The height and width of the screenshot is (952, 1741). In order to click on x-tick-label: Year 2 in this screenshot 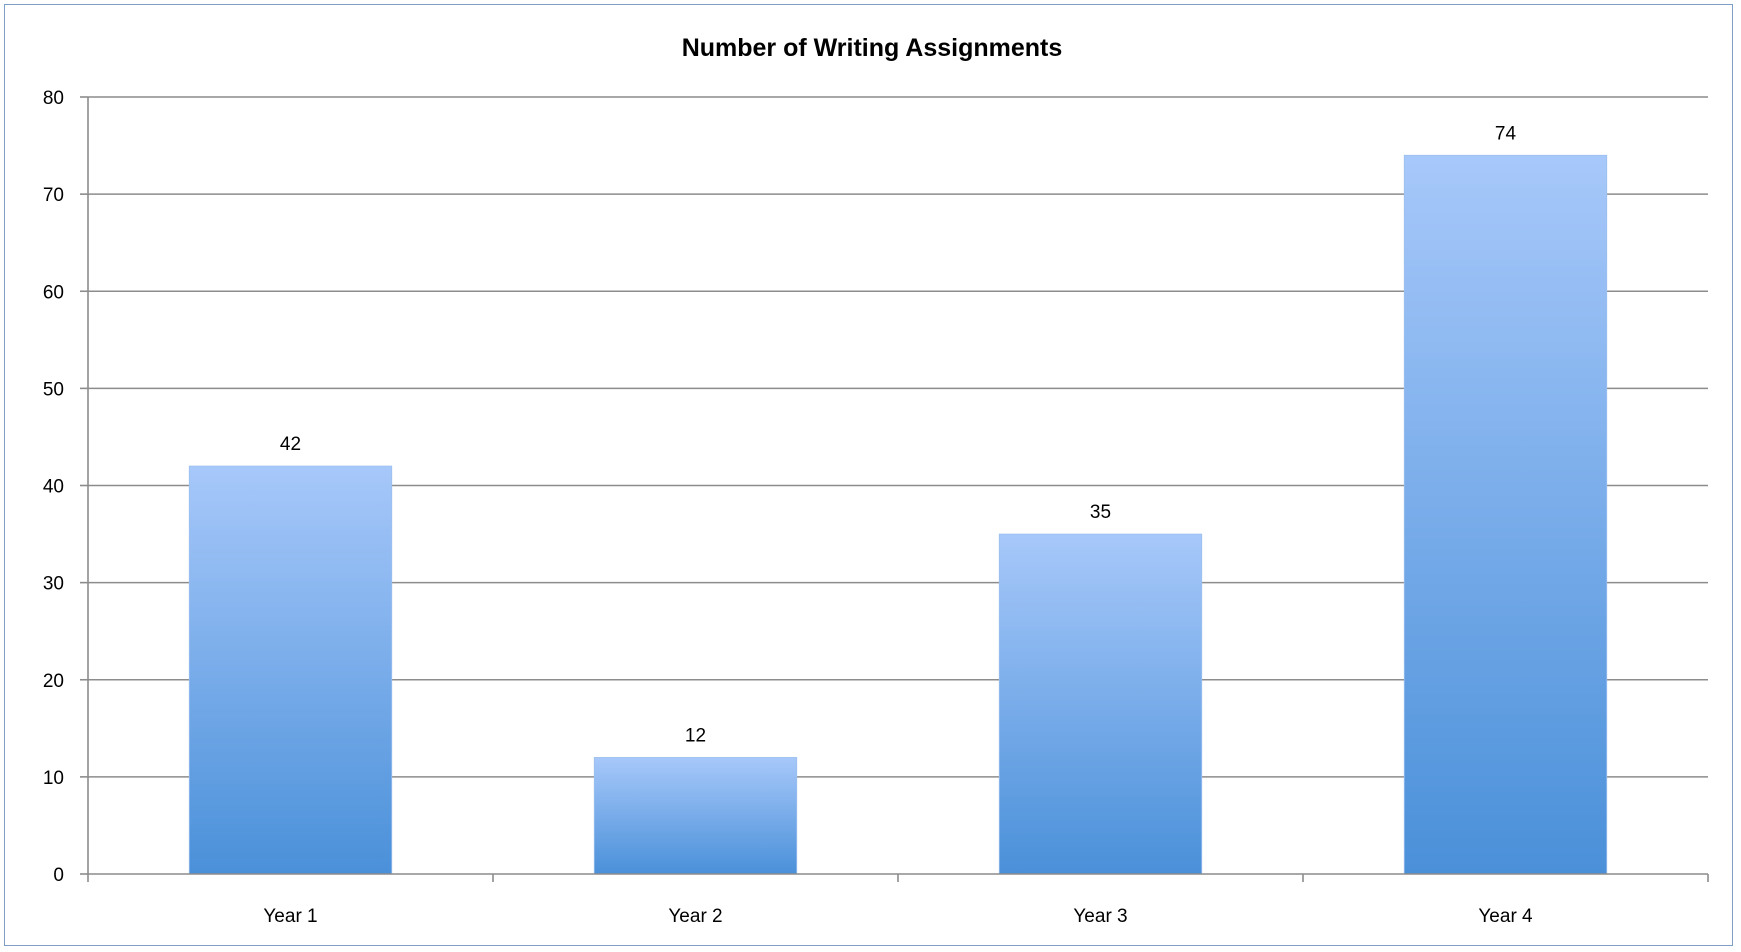, I will do `click(695, 916)`.